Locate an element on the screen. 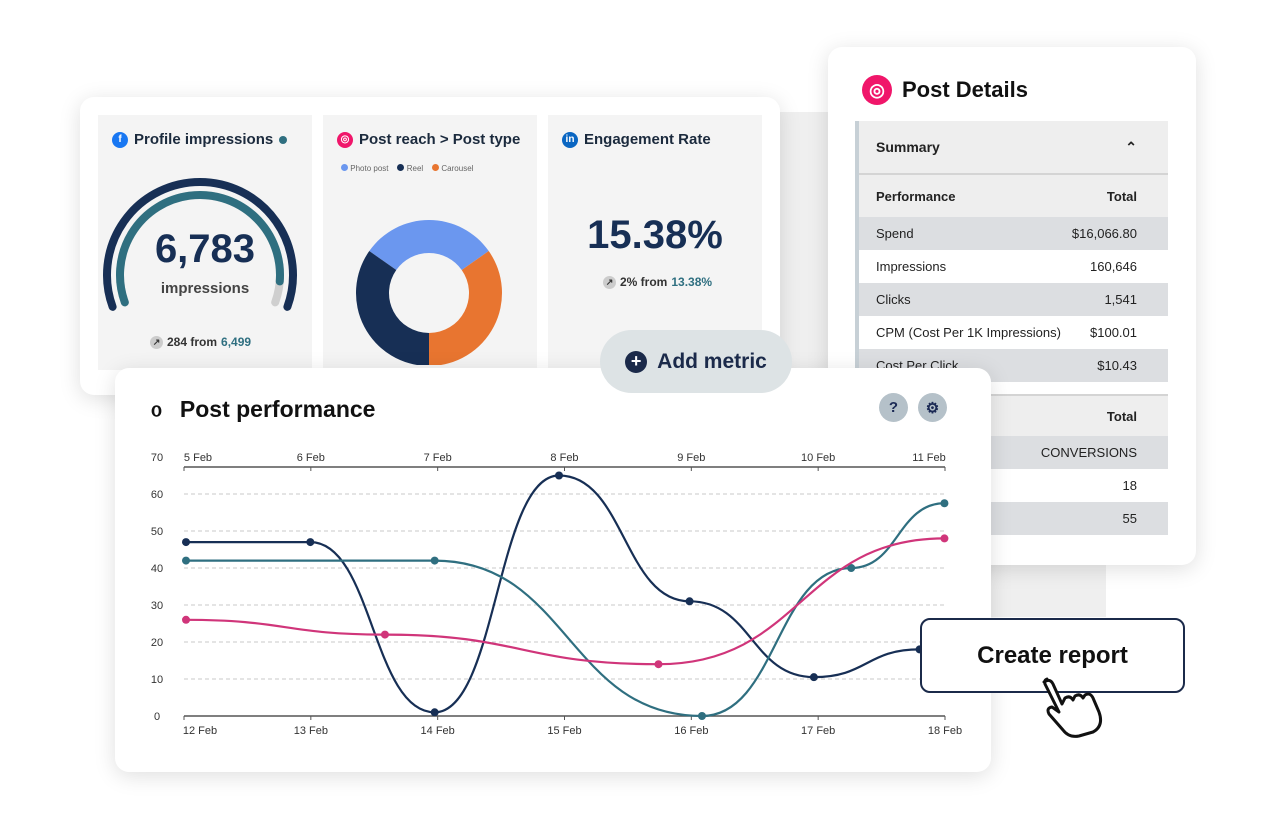  previous-value: 6,499 is located at coordinates (236, 342).